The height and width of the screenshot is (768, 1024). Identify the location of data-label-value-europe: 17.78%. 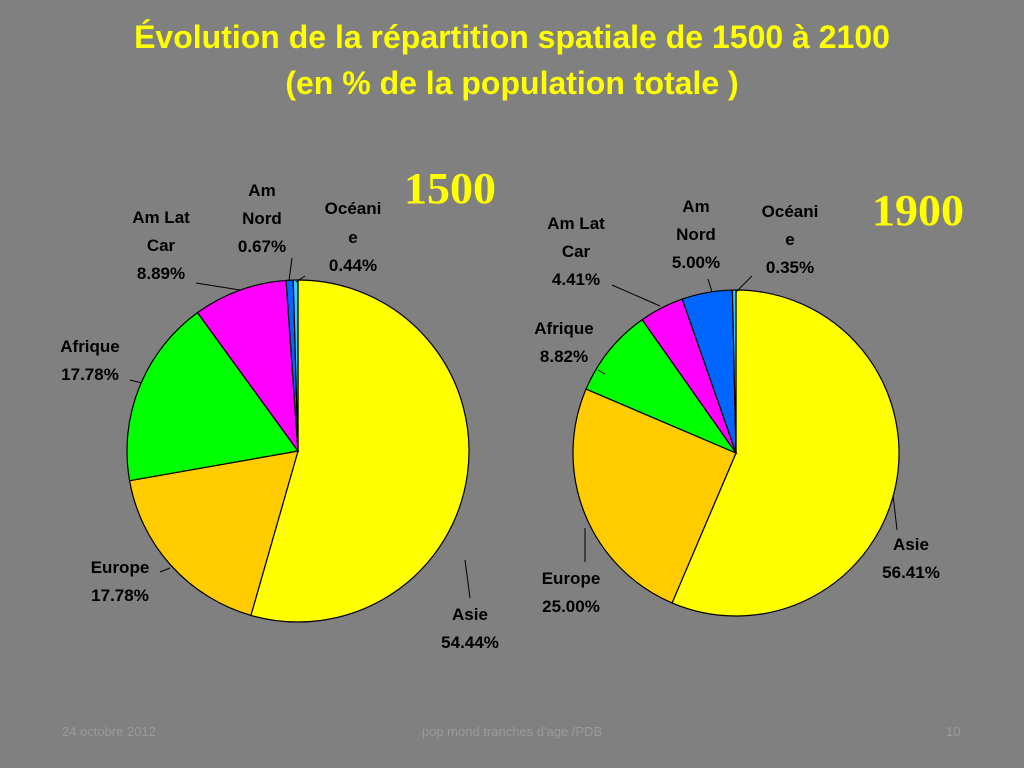
(120, 595).